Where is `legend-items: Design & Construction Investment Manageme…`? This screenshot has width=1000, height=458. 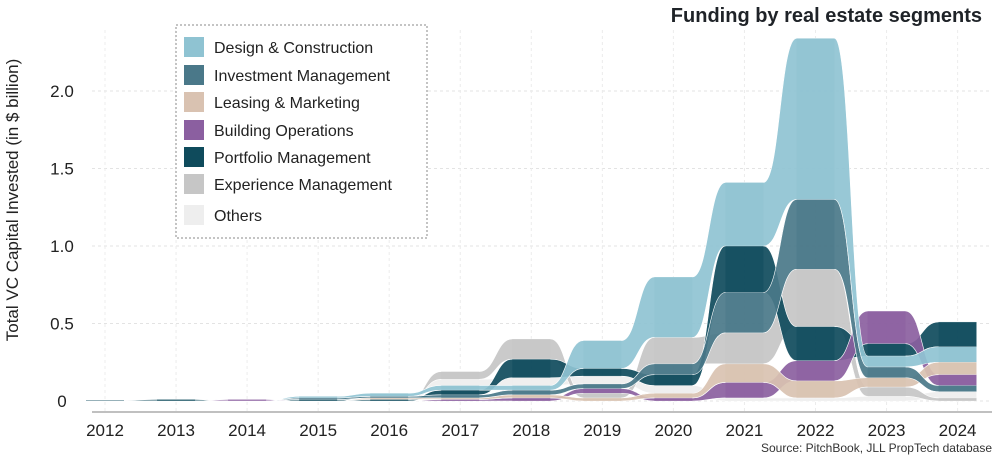 legend-items: Design & Construction Investment Manageme… is located at coordinates (288, 131).